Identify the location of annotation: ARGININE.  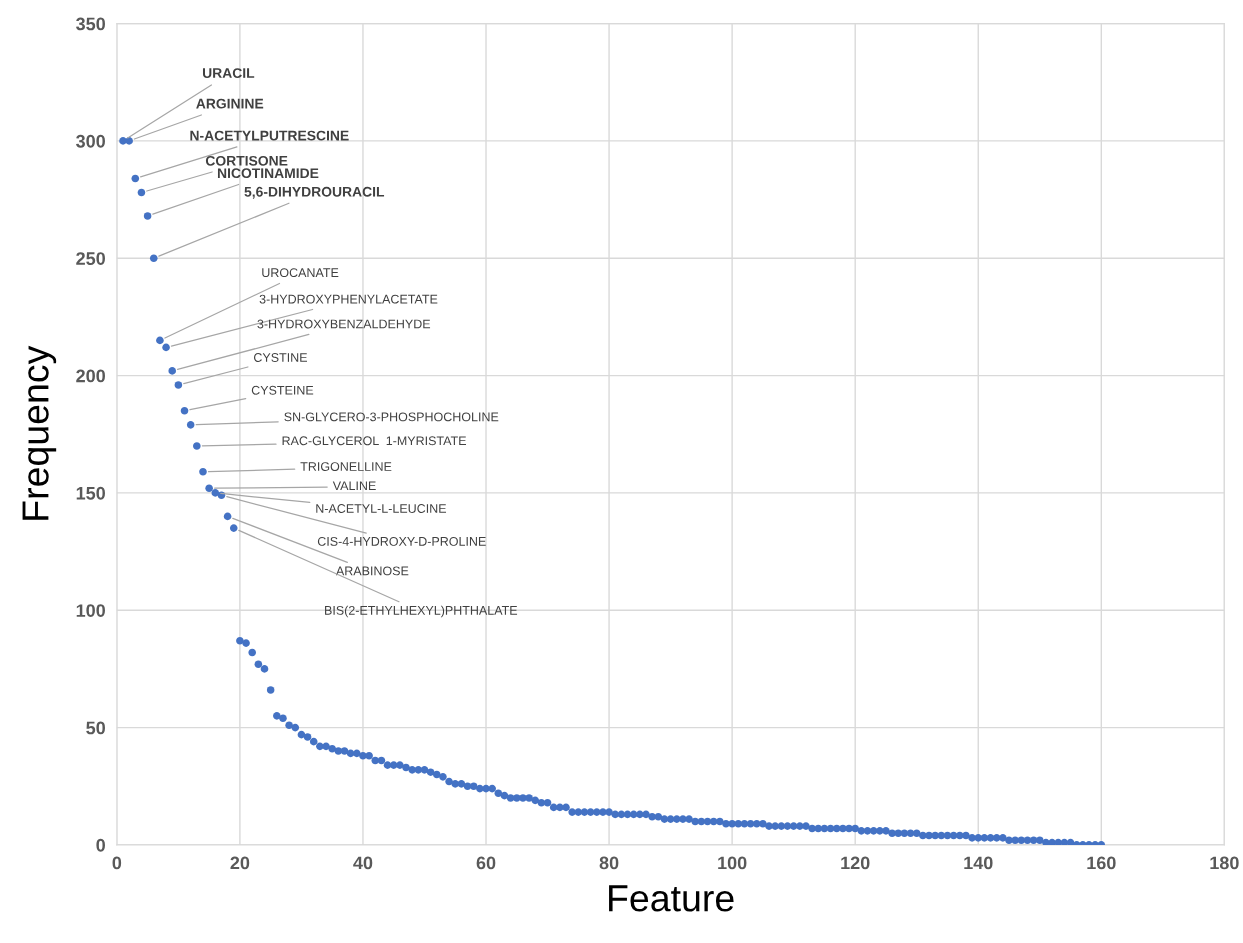
(230, 103).